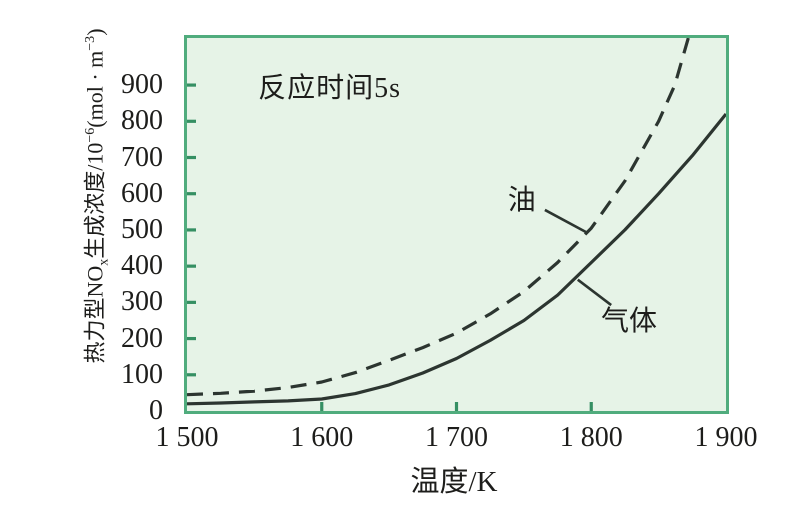 This screenshot has height=523, width=800. What do you see at coordinates (142, 193) in the screenshot?
I see `y-tick-label: 600` at bounding box center [142, 193].